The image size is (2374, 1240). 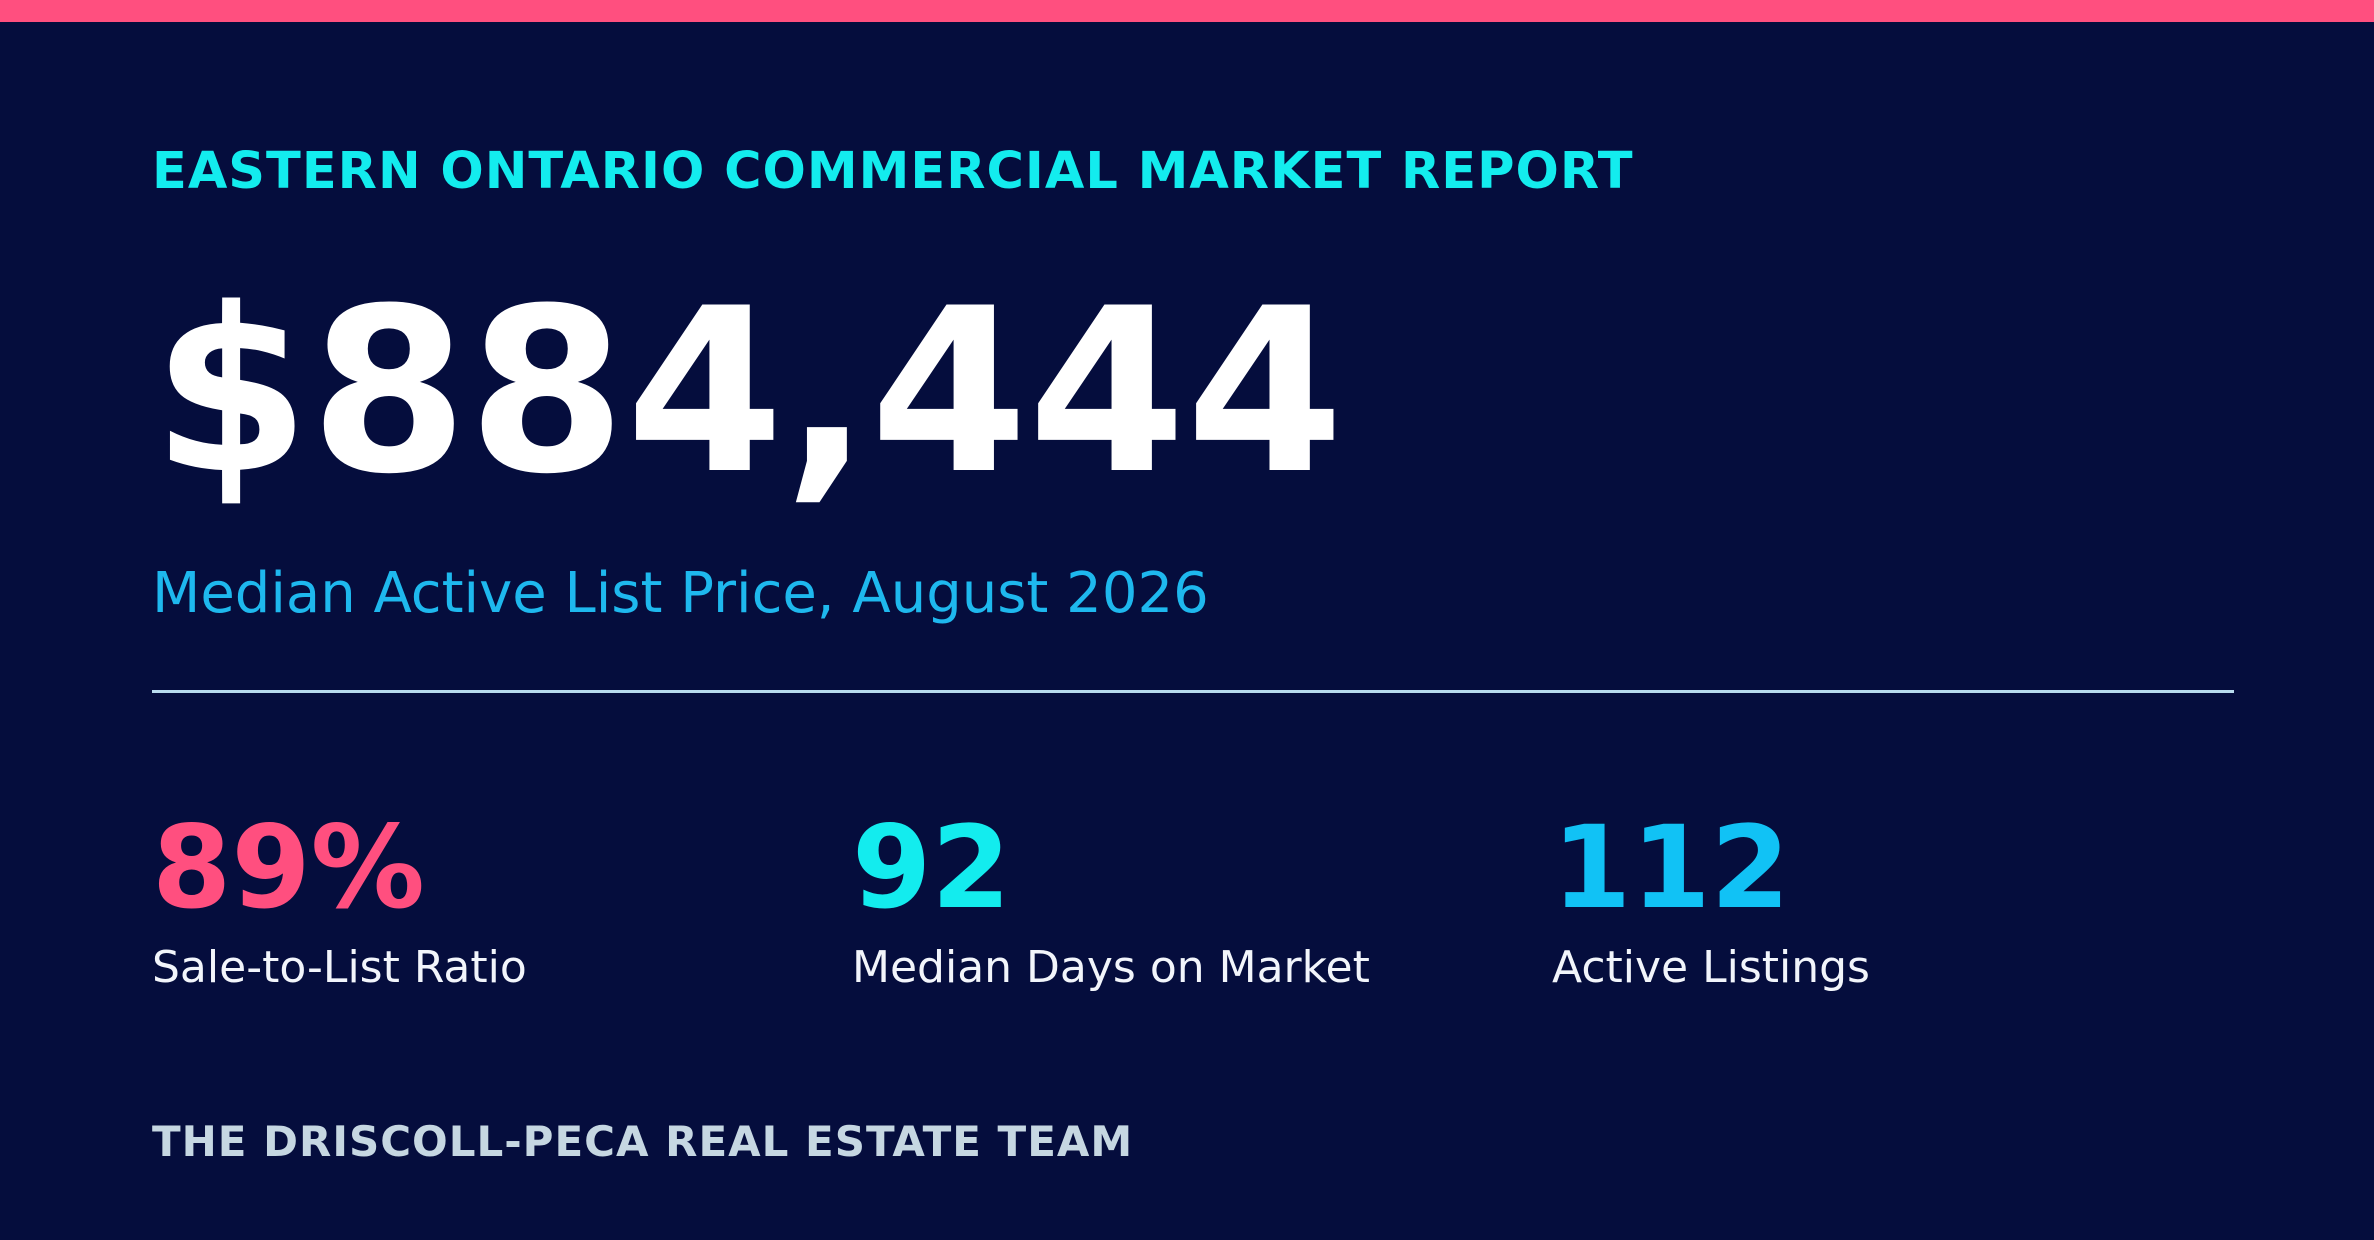 I want to click on stat-value: 112, so click(x=1671, y=867).